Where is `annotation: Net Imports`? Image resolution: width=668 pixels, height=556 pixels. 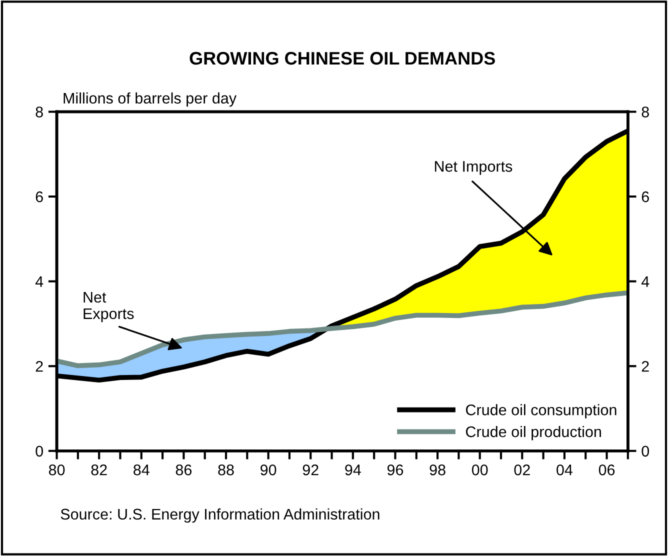
annotation: Net Imports is located at coordinates (473, 168).